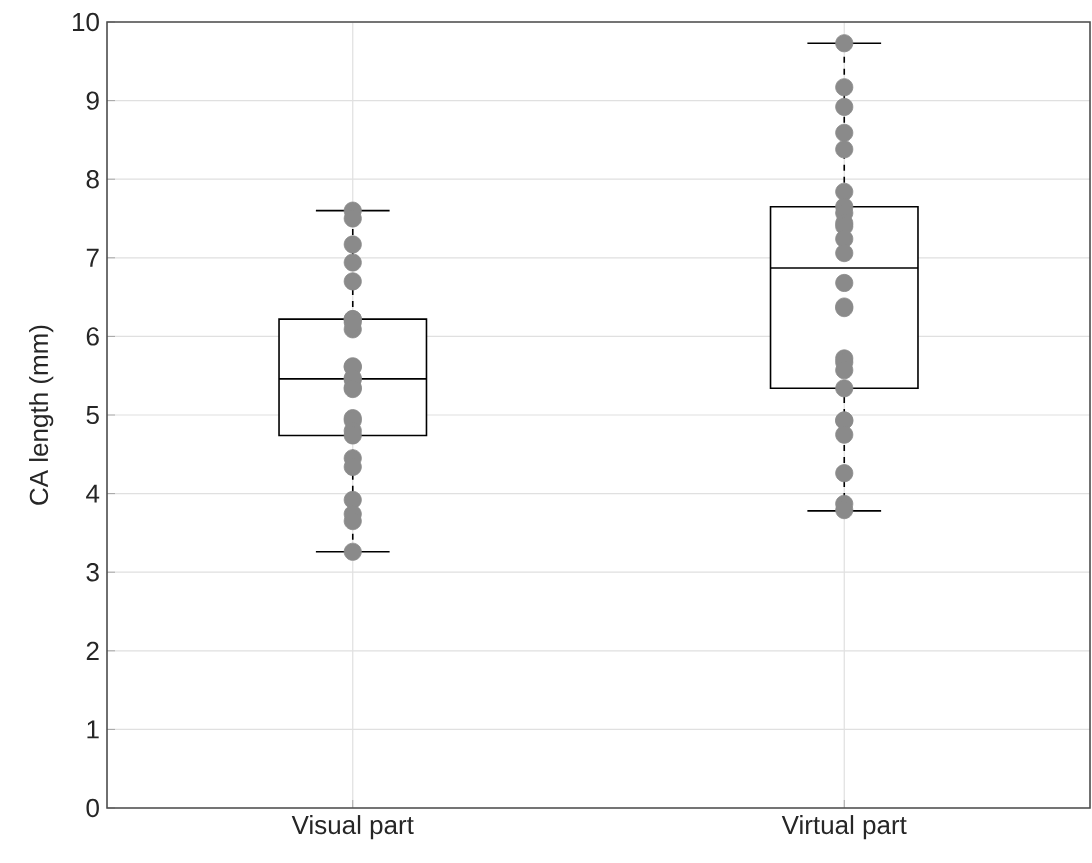 The height and width of the screenshot is (863, 1092). I want to click on y-tick-label: 9, so click(92, 100).